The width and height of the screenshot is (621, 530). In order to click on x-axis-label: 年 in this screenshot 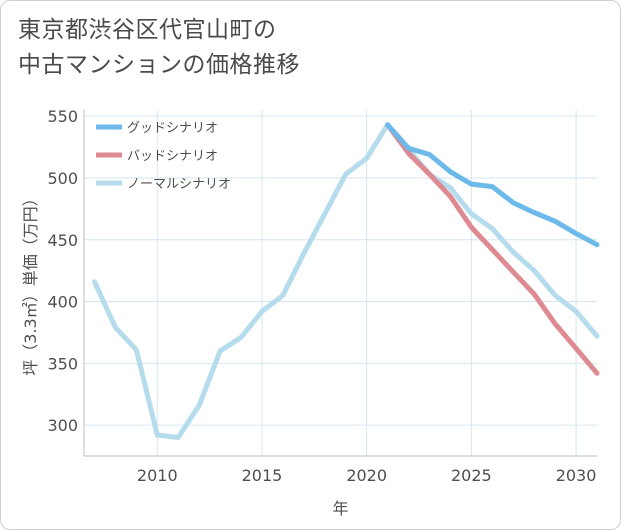, I will do `click(340, 508)`.